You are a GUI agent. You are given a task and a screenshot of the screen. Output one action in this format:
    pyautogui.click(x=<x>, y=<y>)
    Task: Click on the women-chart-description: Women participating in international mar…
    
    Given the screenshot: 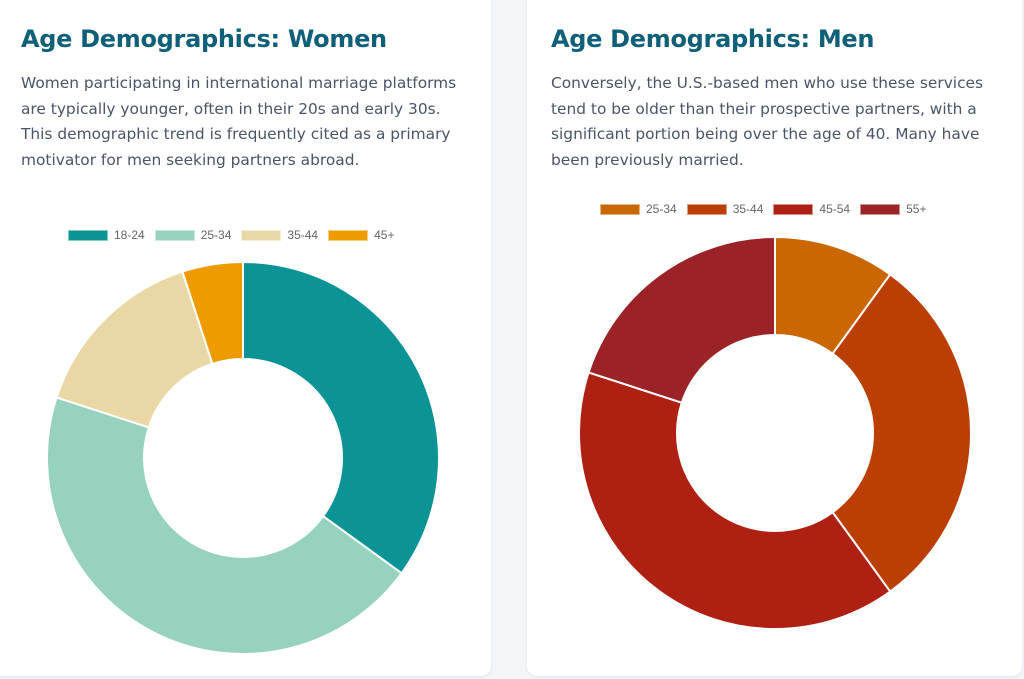 What is the action you would take?
    pyautogui.click(x=239, y=121)
    